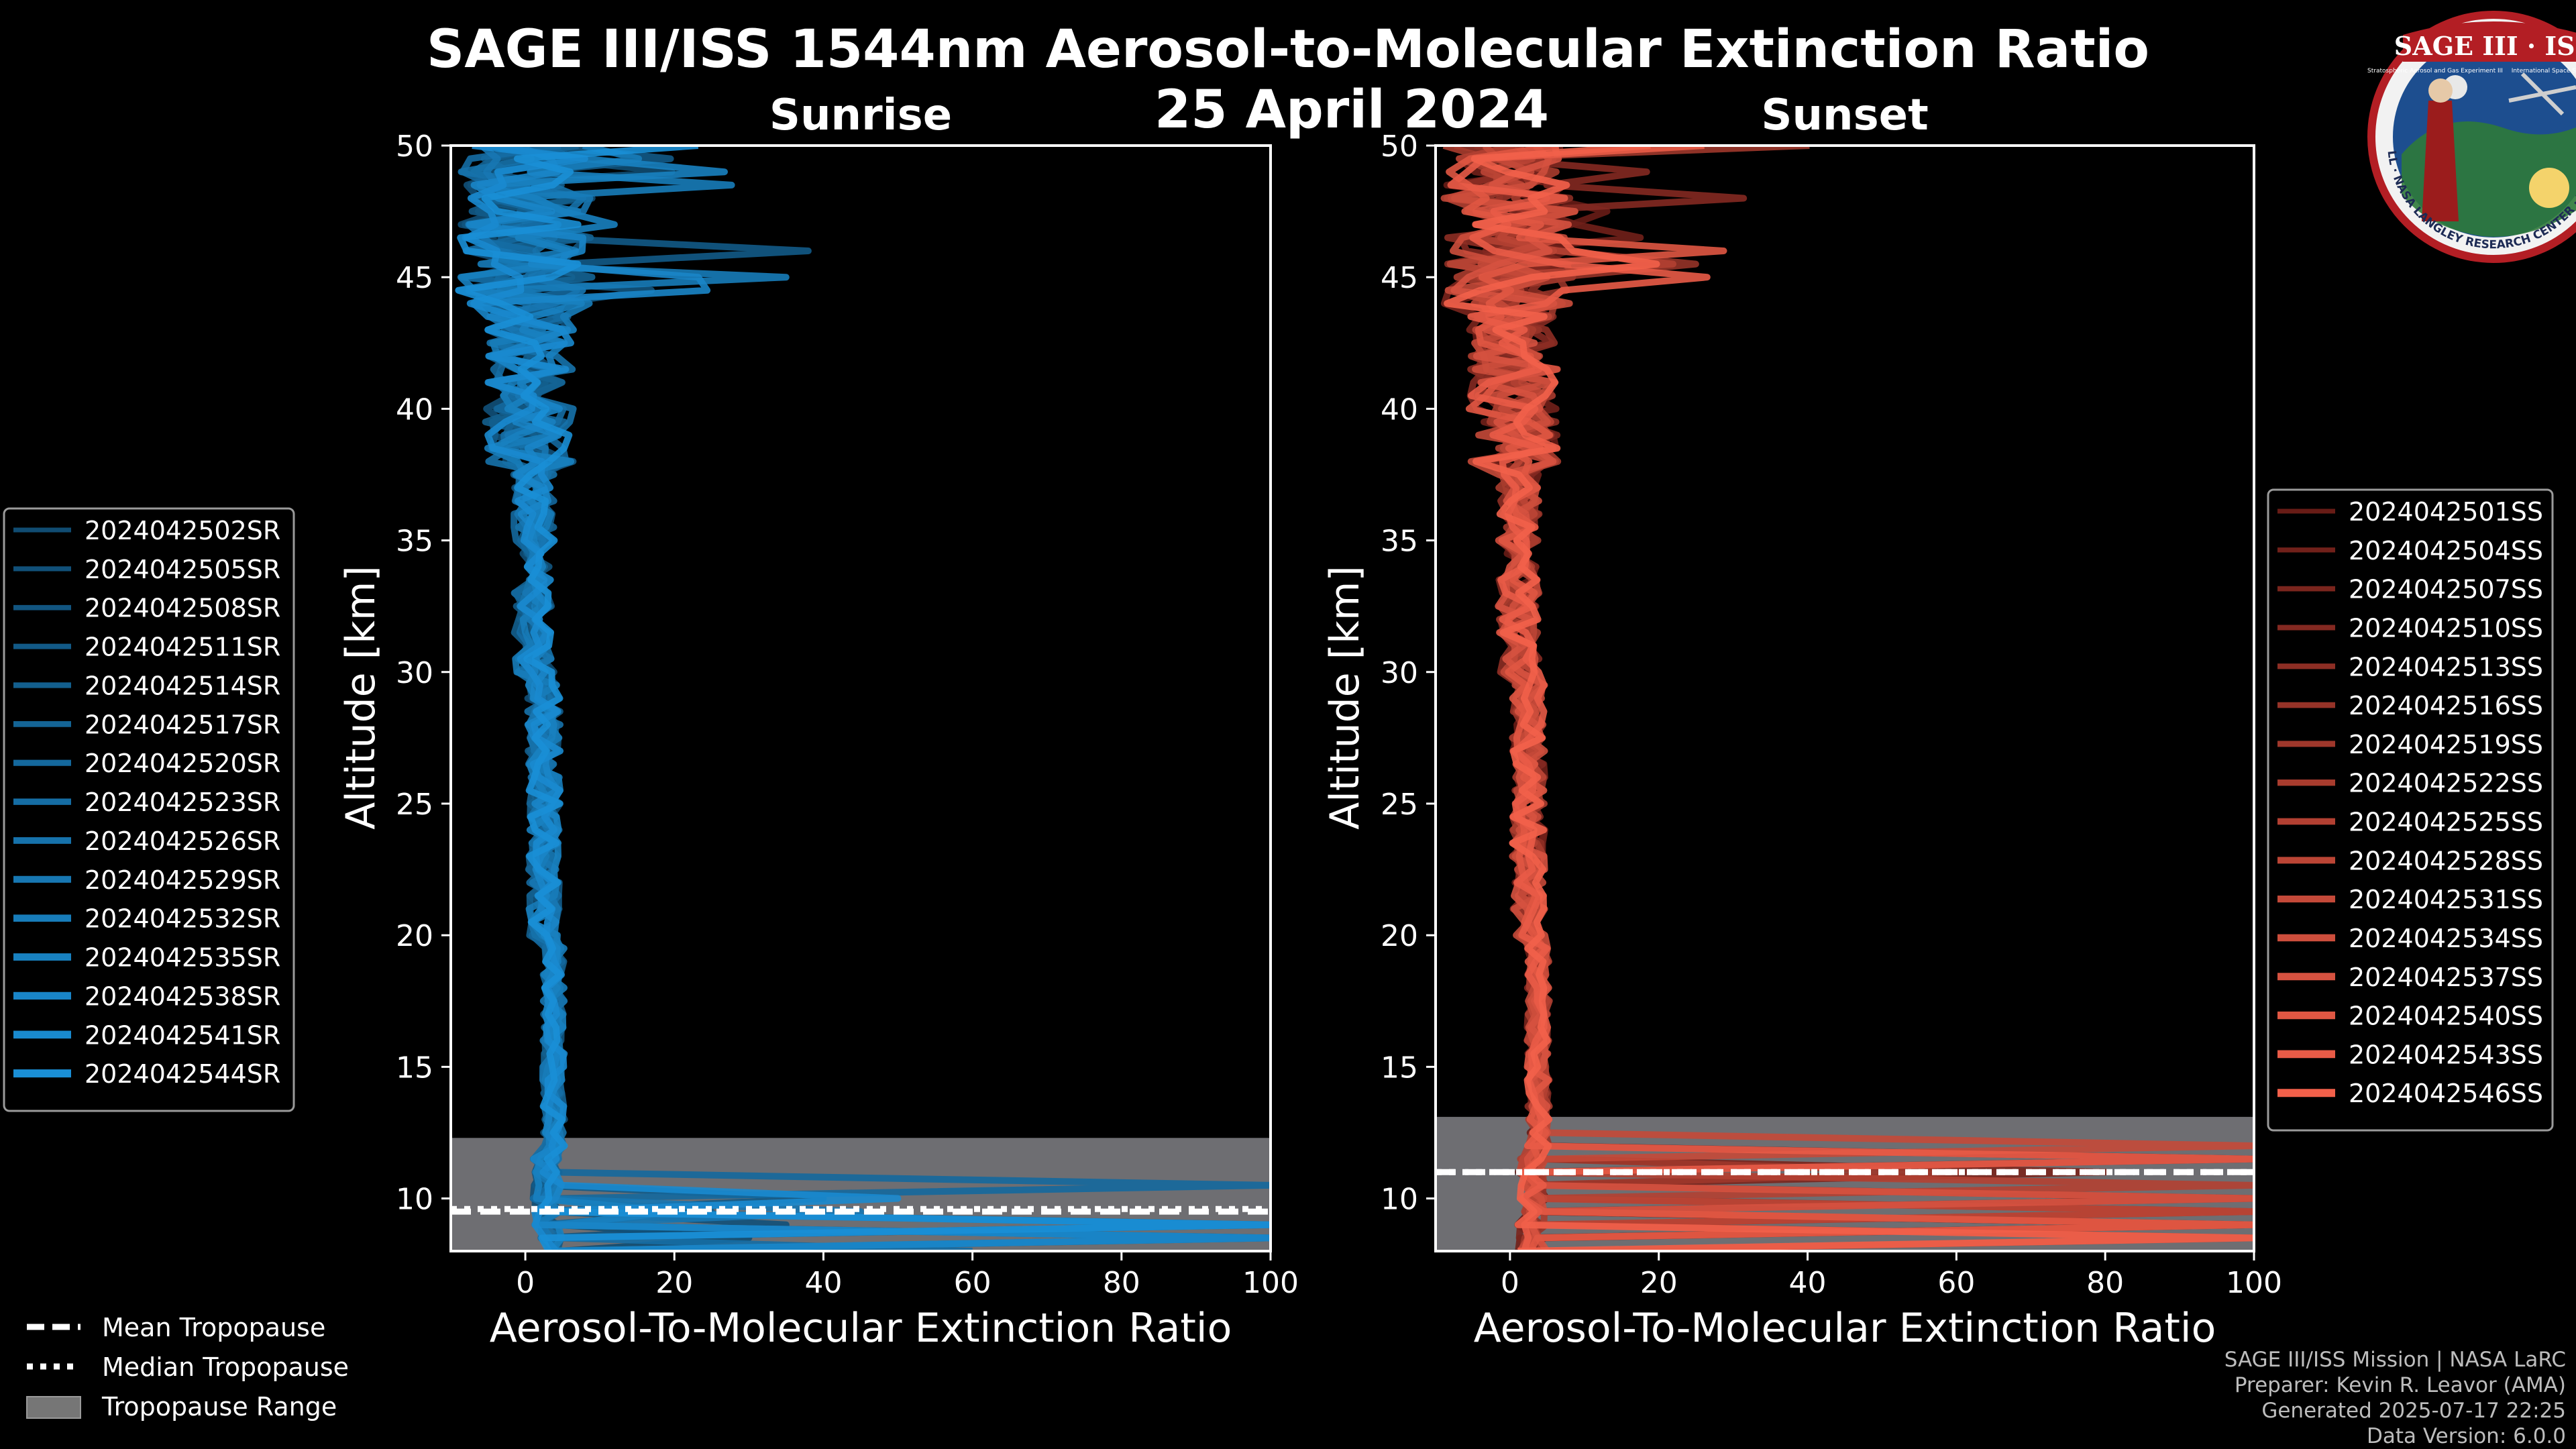  What do you see at coordinates (213, 1327) in the screenshot?
I see `mean-tropopause-label: Mean Tropopause` at bounding box center [213, 1327].